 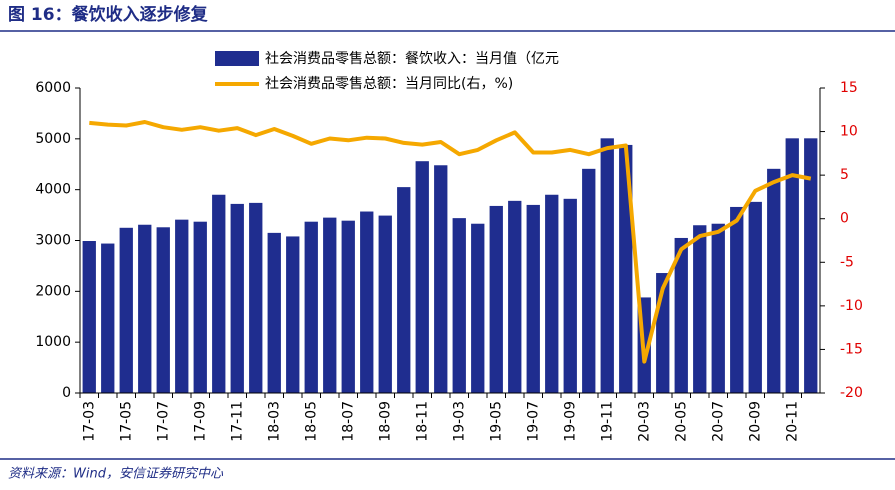 I want to click on x-tick-label: 20-03, so click(x=644, y=421).